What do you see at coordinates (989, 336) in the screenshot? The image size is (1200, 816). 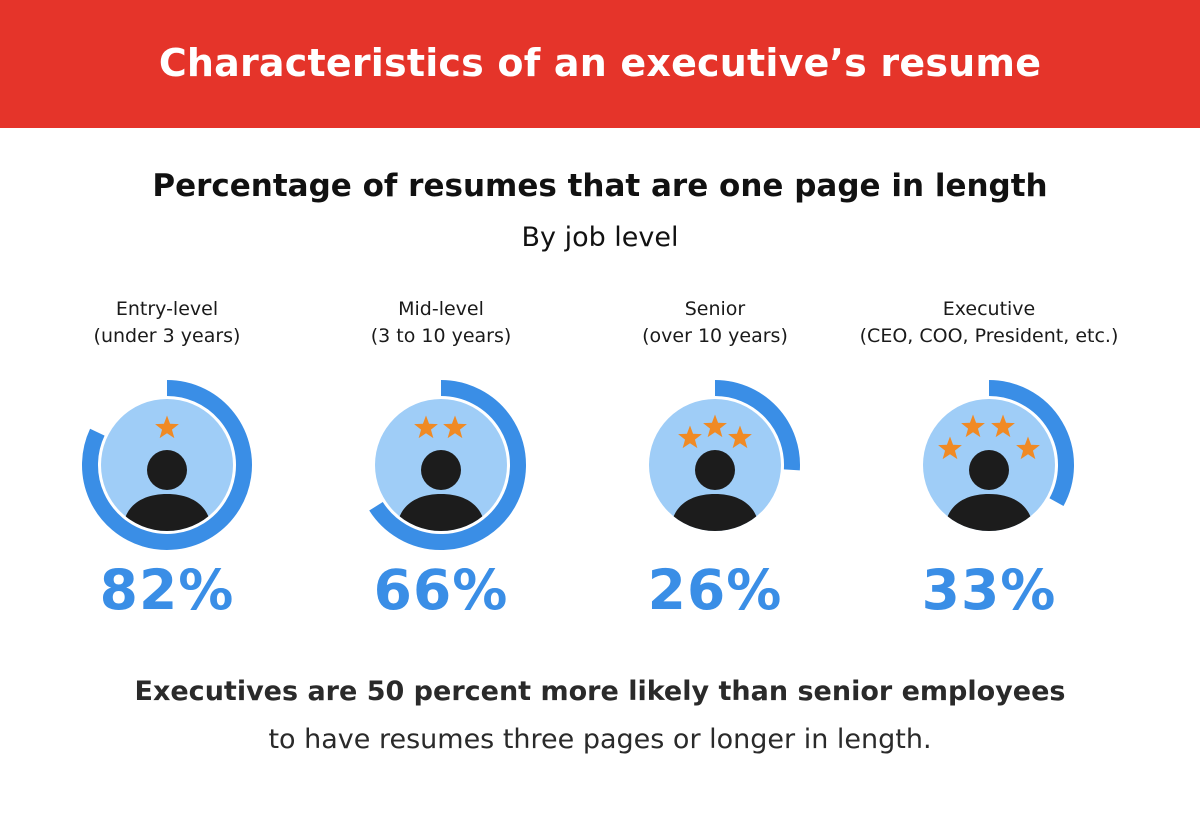 I see `category-detail: (CEO, COO, President, etc.)` at bounding box center [989, 336].